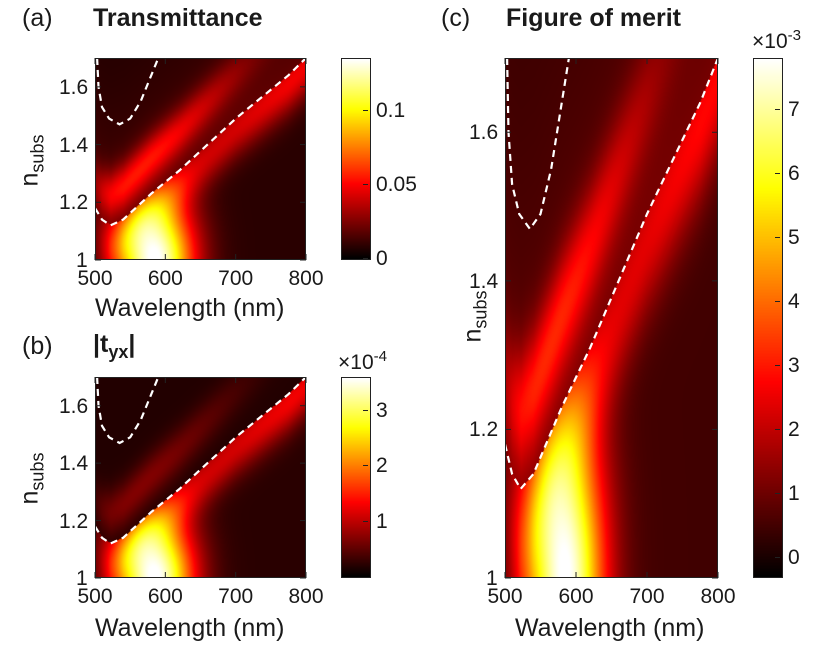 This screenshot has width=820, height=648. Describe the element at coordinates (37, 18) in the screenshot. I see `panel-a-letter: (a)` at that location.